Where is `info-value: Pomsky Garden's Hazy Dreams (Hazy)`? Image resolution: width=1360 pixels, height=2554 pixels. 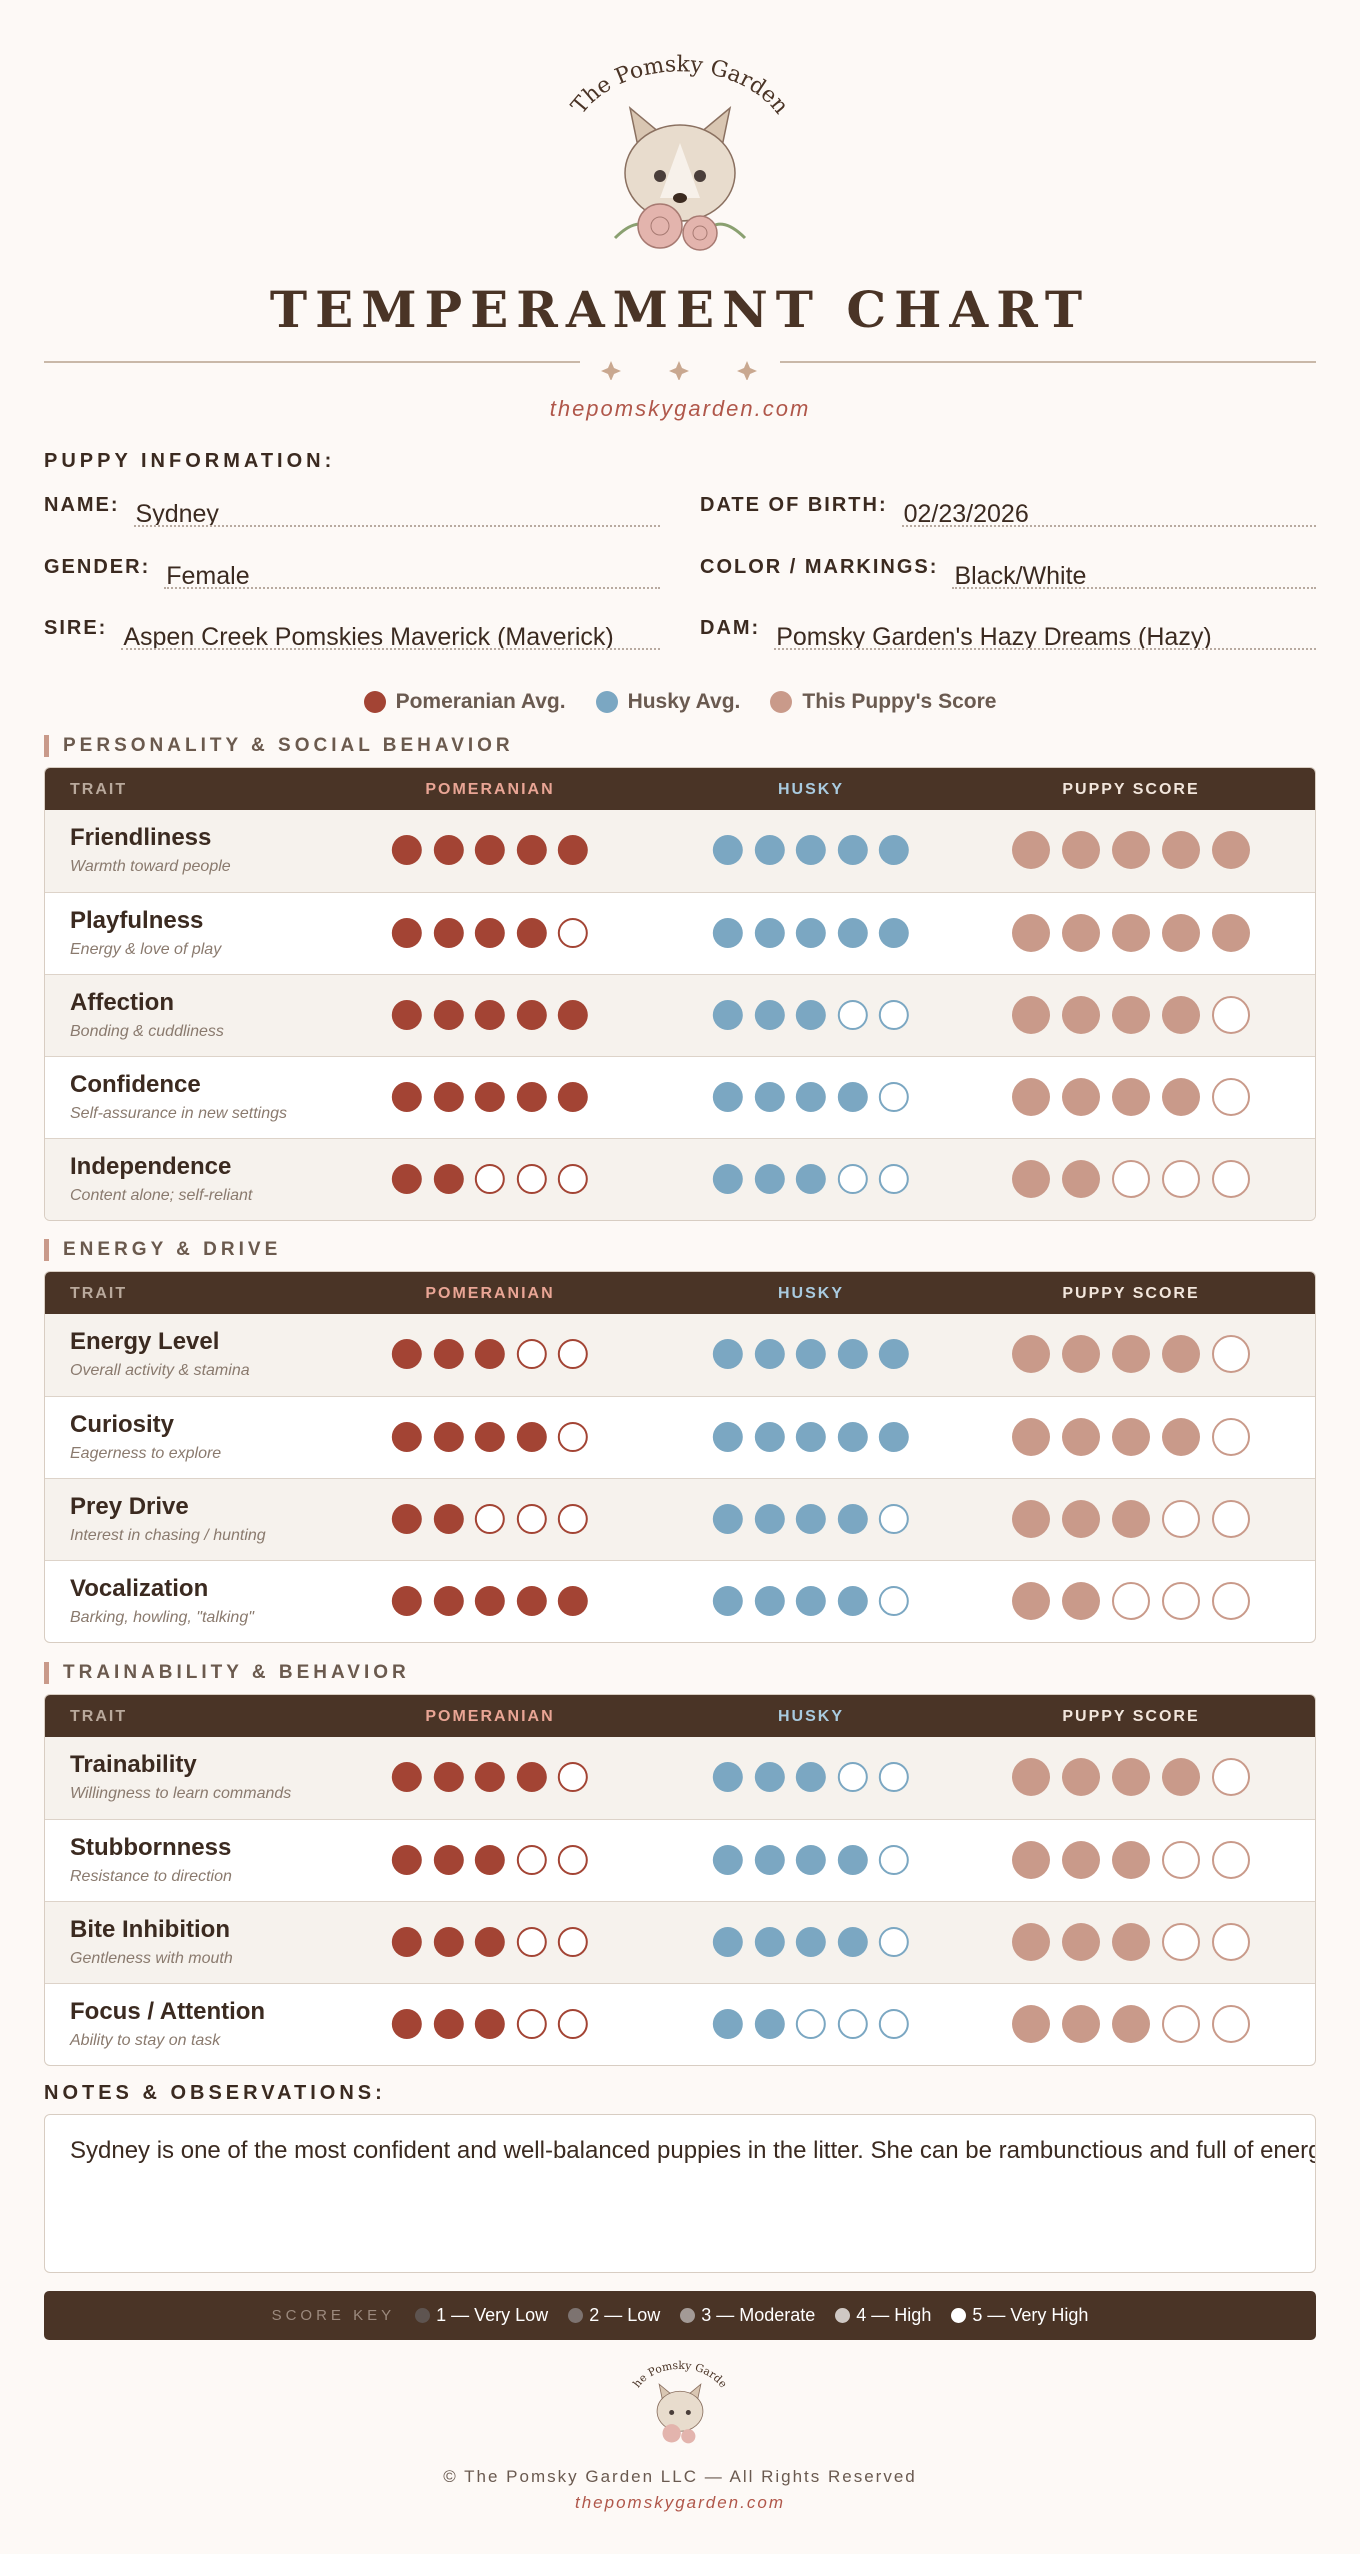
info-value: Pomsky Garden's Hazy Dreams (Hazy) is located at coordinates (1045, 636).